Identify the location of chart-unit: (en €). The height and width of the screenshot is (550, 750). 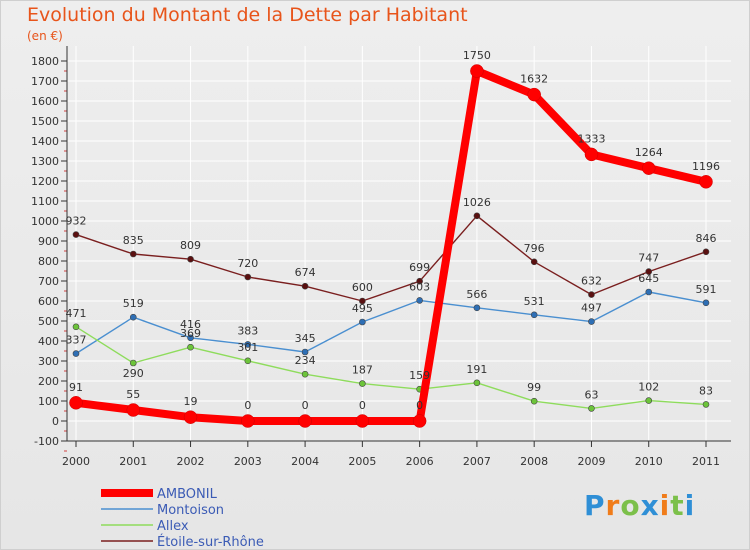
(45, 36).